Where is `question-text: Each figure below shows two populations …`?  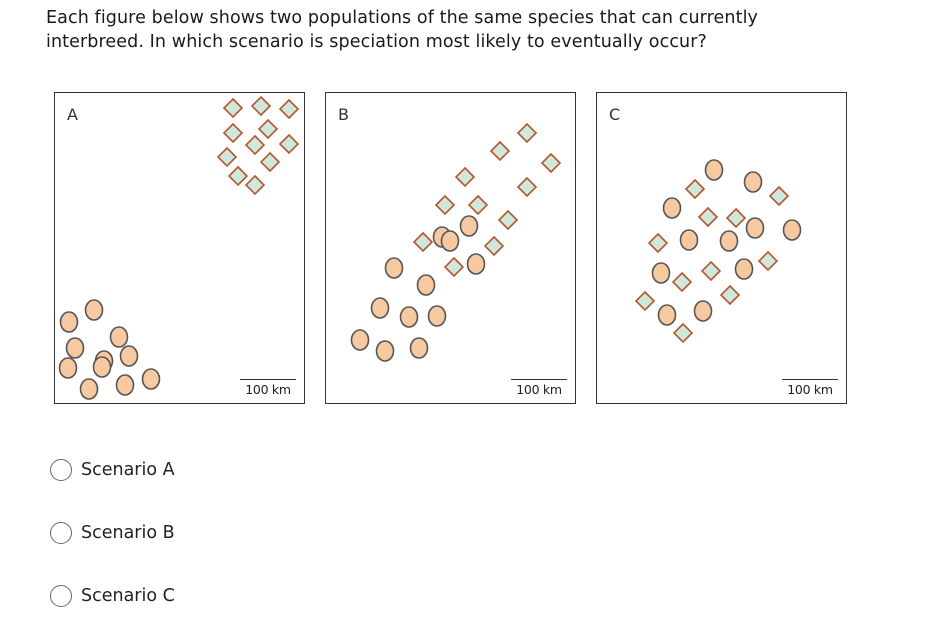
question-text: Each figure below shows two populations … is located at coordinates (402, 30).